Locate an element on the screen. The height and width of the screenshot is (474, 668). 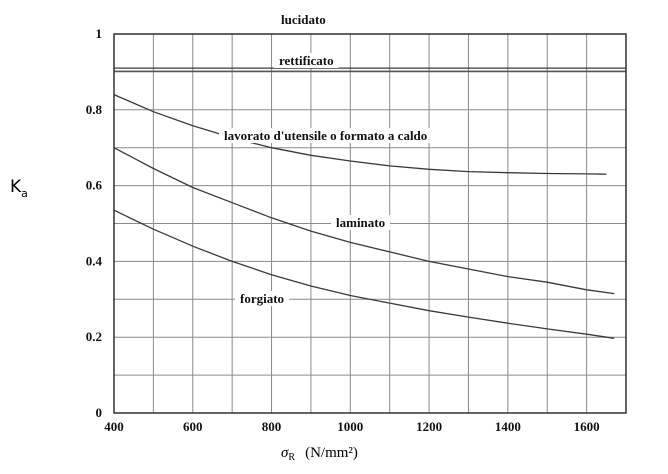
y-tick-label: 0.8 is located at coordinates (94, 109).